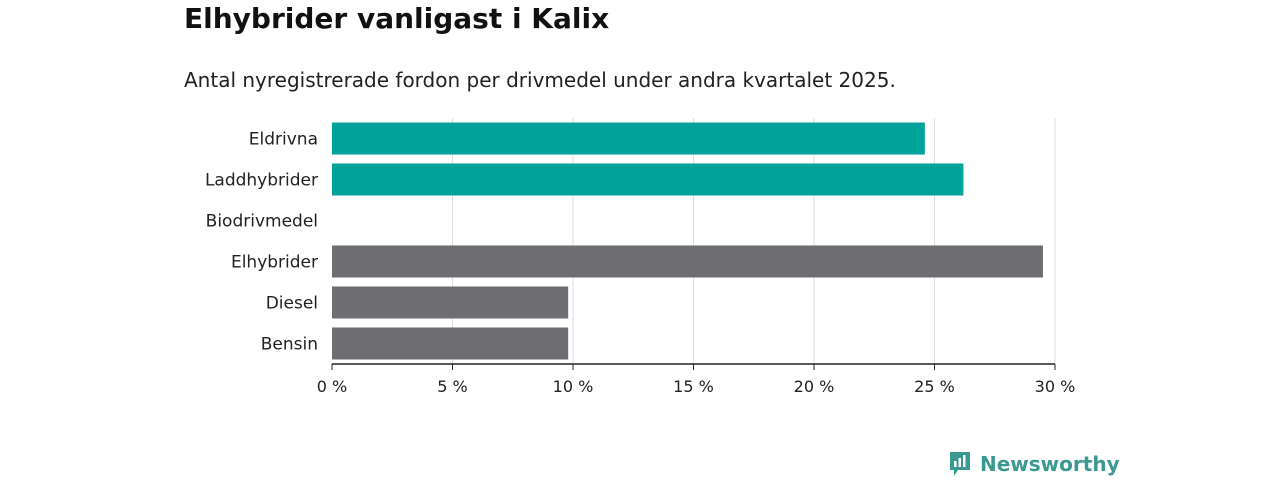  What do you see at coordinates (934, 386) in the screenshot?
I see `x-tick-label: 25 %` at bounding box center [934, 386].